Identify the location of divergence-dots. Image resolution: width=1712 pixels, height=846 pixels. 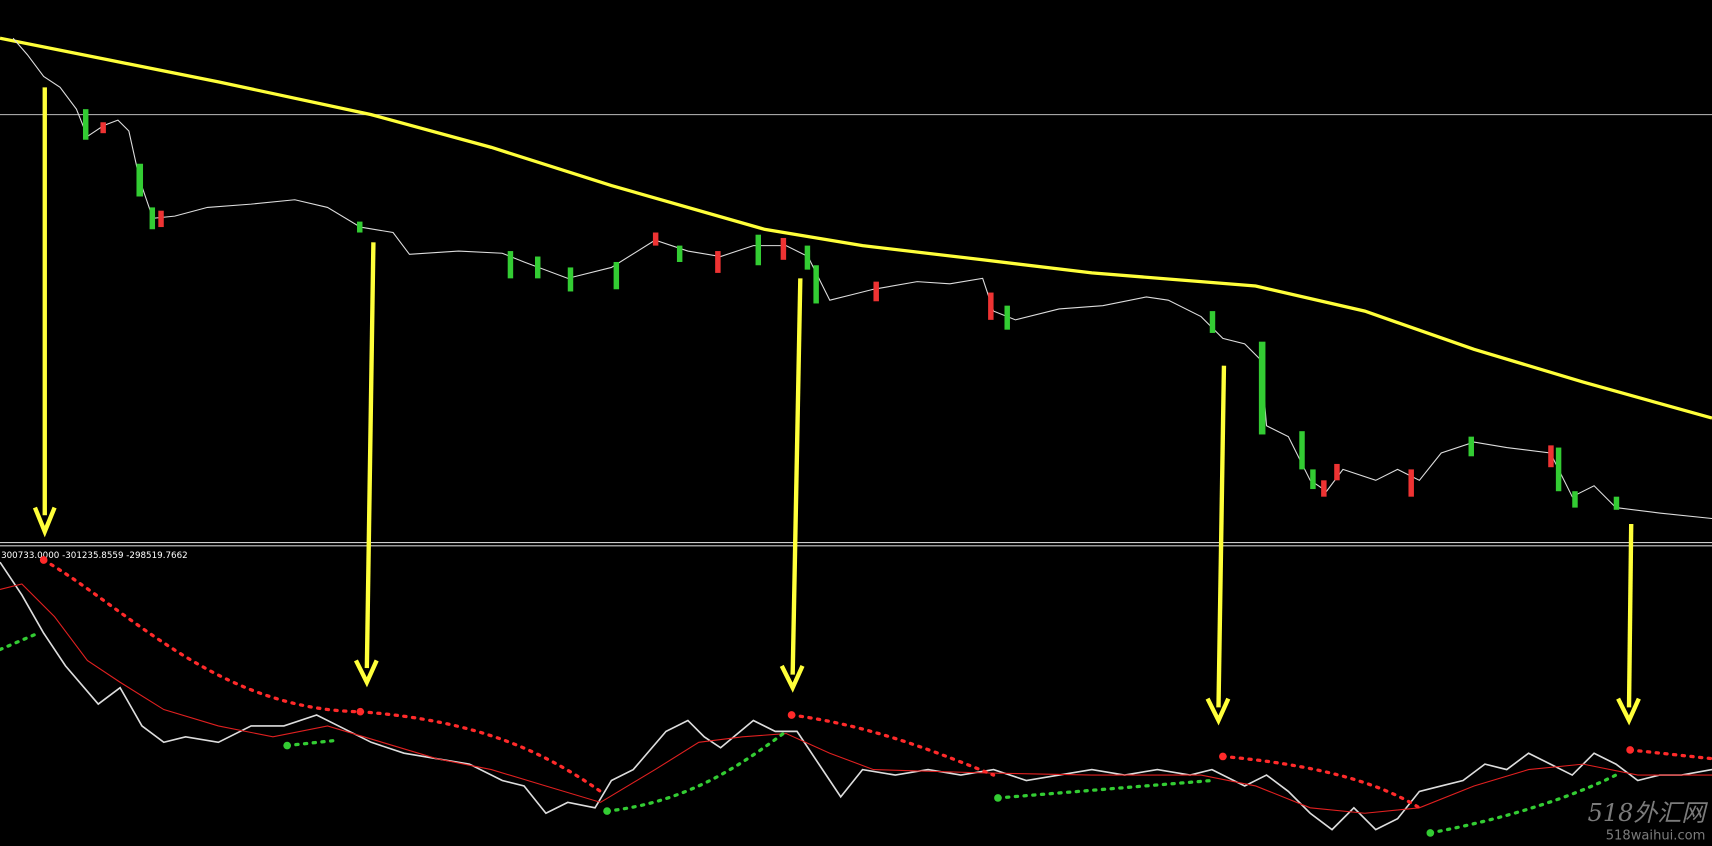
(859, 789).